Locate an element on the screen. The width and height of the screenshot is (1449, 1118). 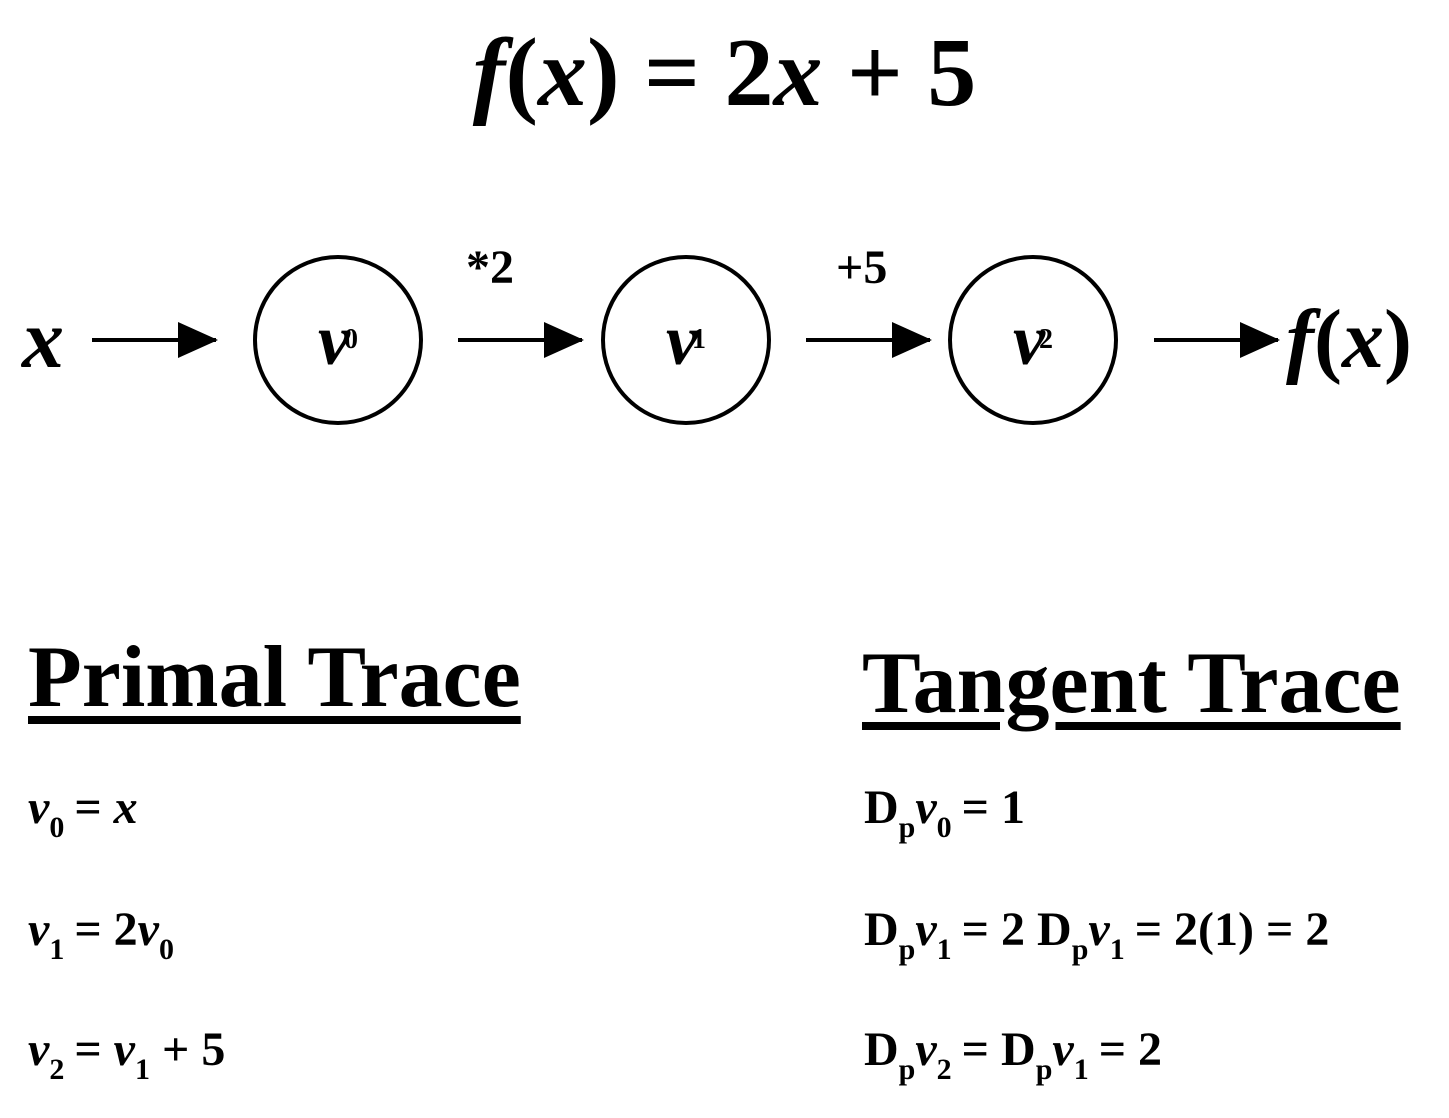
tangent-line-1: Dpv0 = 1 is located at coordinates (944, 818).